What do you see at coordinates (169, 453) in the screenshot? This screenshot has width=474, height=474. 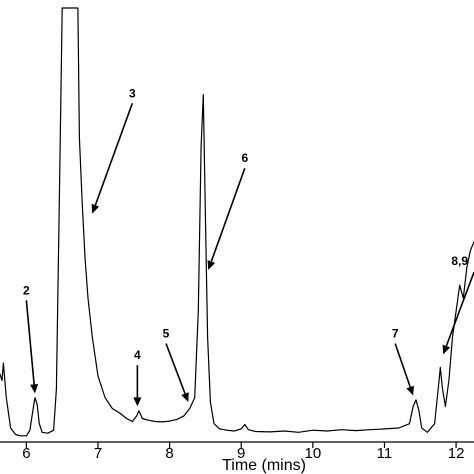 I see `x-tick-label: 8` at bounding box center [169, 453].